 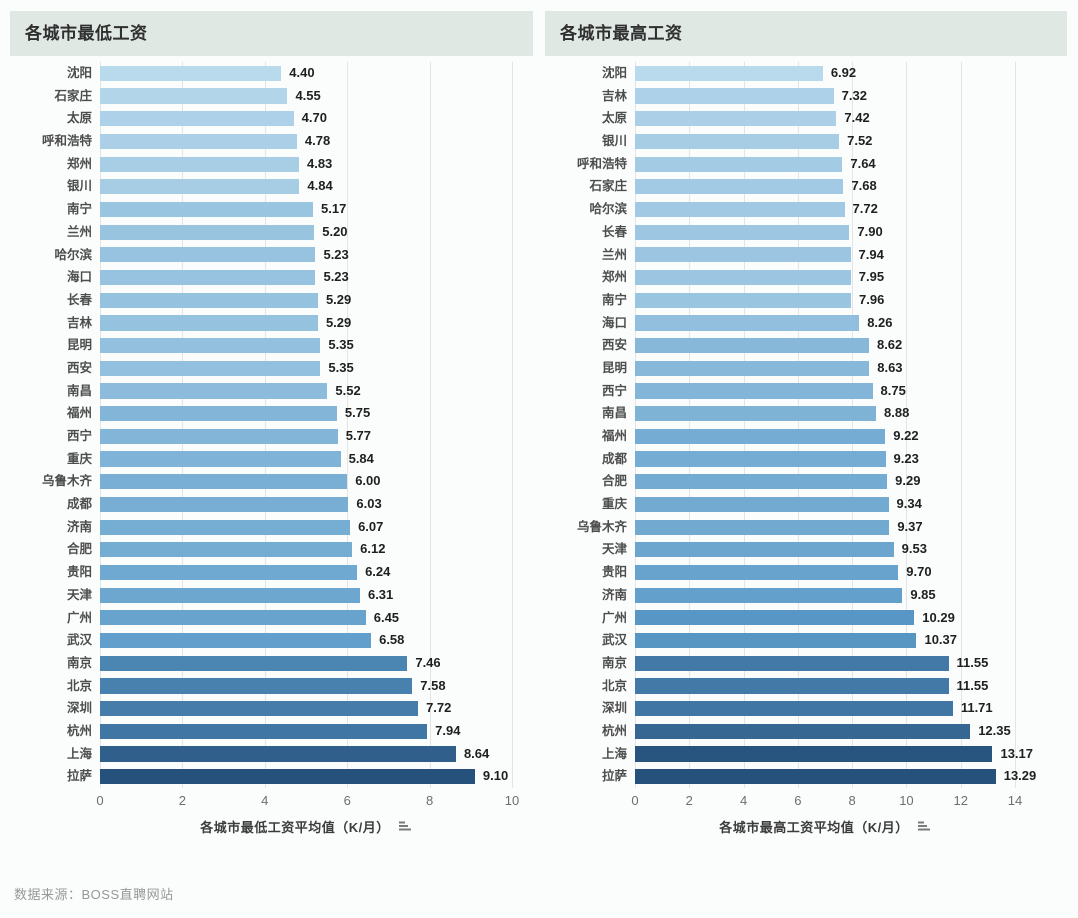 I want to click on city-label: 天津, so click(x=614, y=549).